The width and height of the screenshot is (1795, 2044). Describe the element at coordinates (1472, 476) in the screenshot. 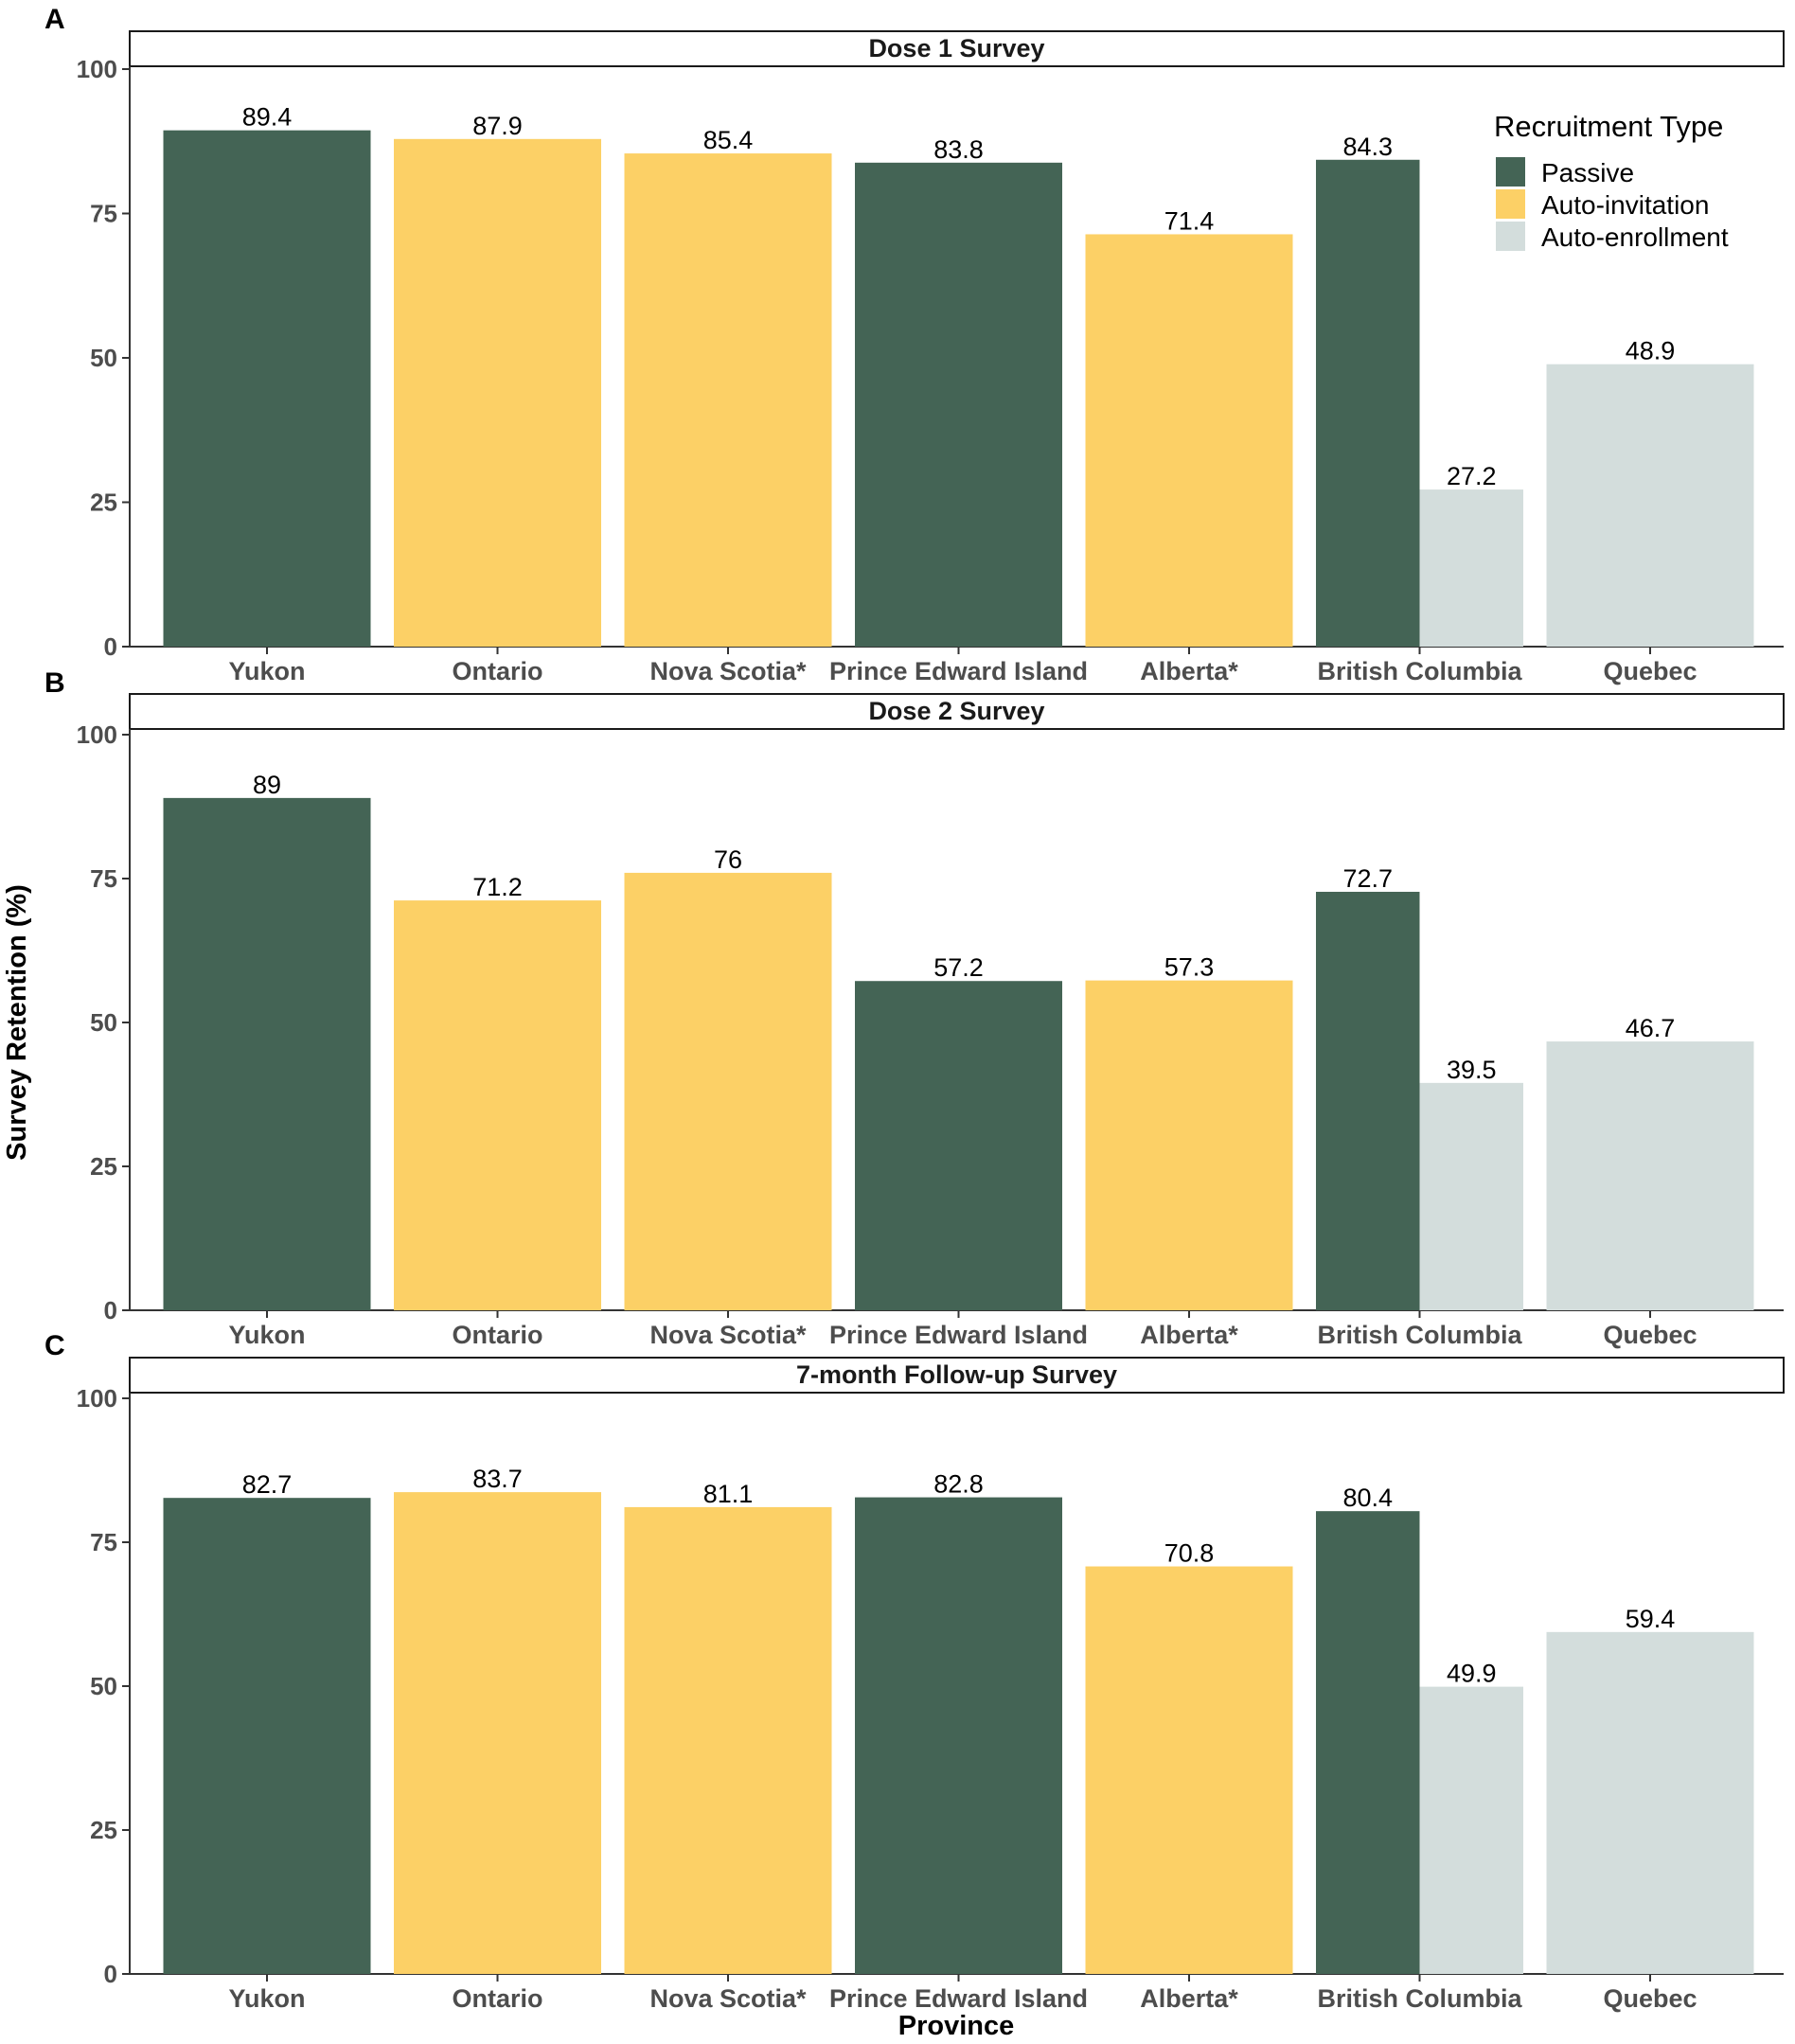

I see `data-label: 27.2` at that location.